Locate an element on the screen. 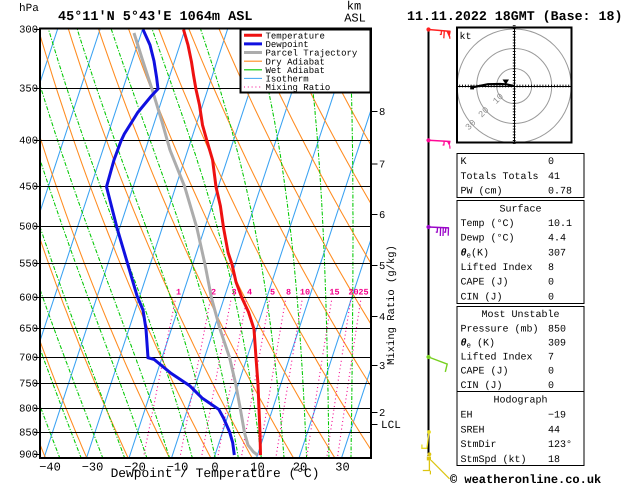  svg-text: SREH is located at coordinates (473, 430).